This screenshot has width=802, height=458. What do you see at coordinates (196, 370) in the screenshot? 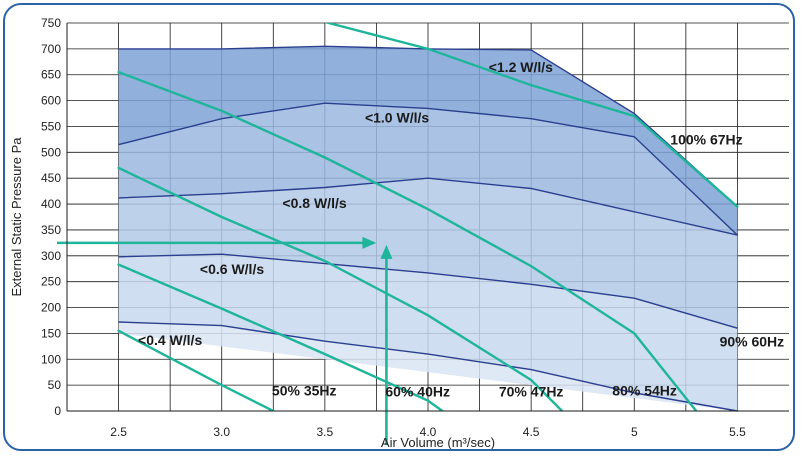
I see `sfp-line-0-4-w-l-s` at bounding box center [196, 370].